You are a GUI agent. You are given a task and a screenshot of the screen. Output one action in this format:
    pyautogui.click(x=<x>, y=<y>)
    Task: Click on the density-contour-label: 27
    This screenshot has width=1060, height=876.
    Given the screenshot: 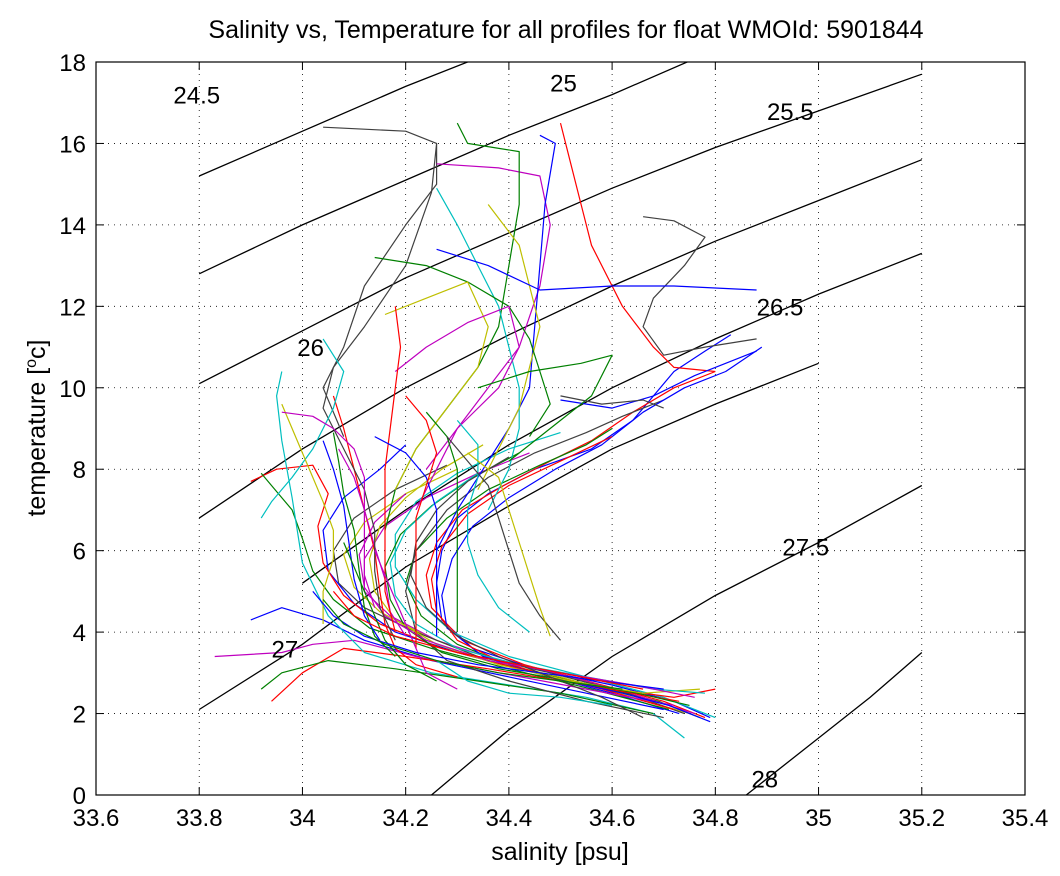 What is the action you would take?
    pyautogui.click(x=284, y=649)
    